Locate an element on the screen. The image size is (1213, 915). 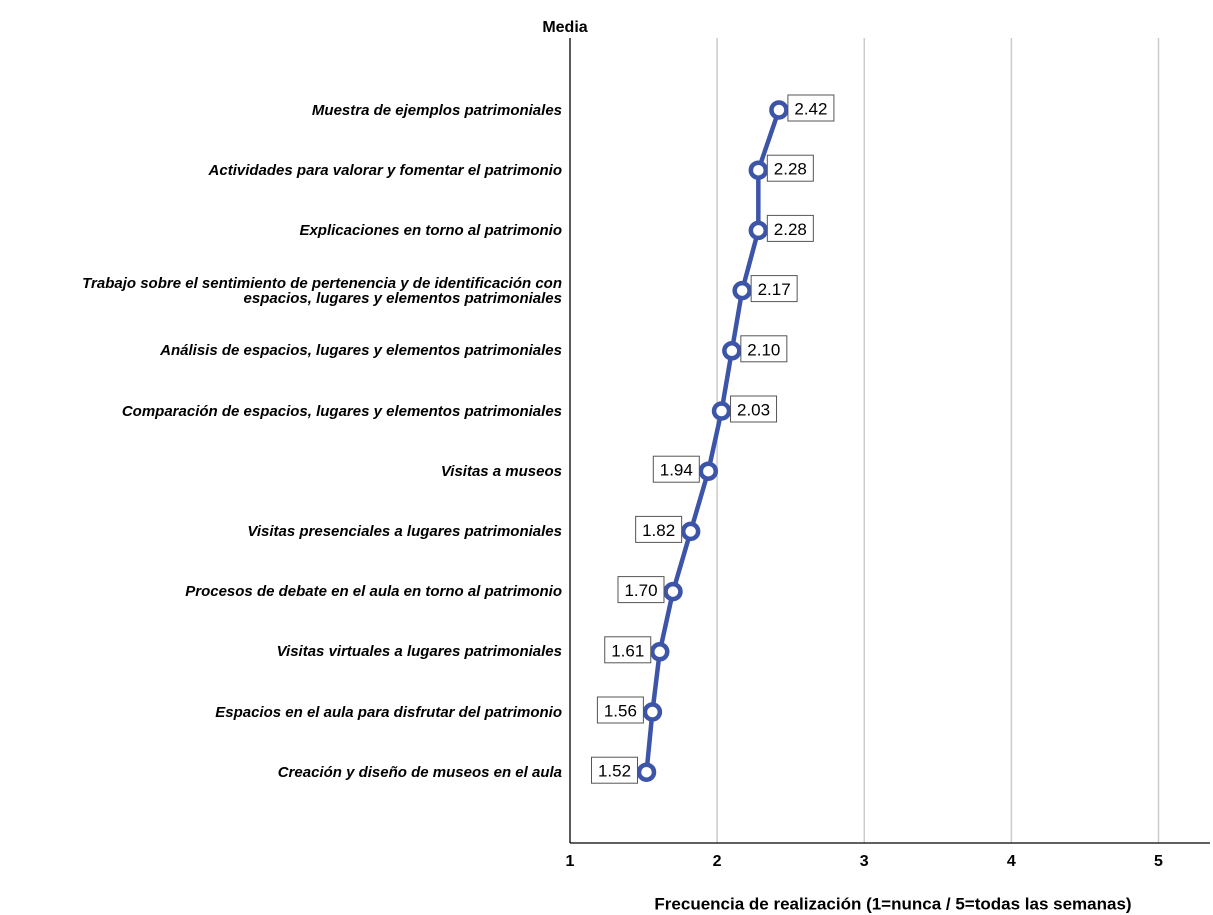
data-label: 2.10 is located at coordinates (763, 349).